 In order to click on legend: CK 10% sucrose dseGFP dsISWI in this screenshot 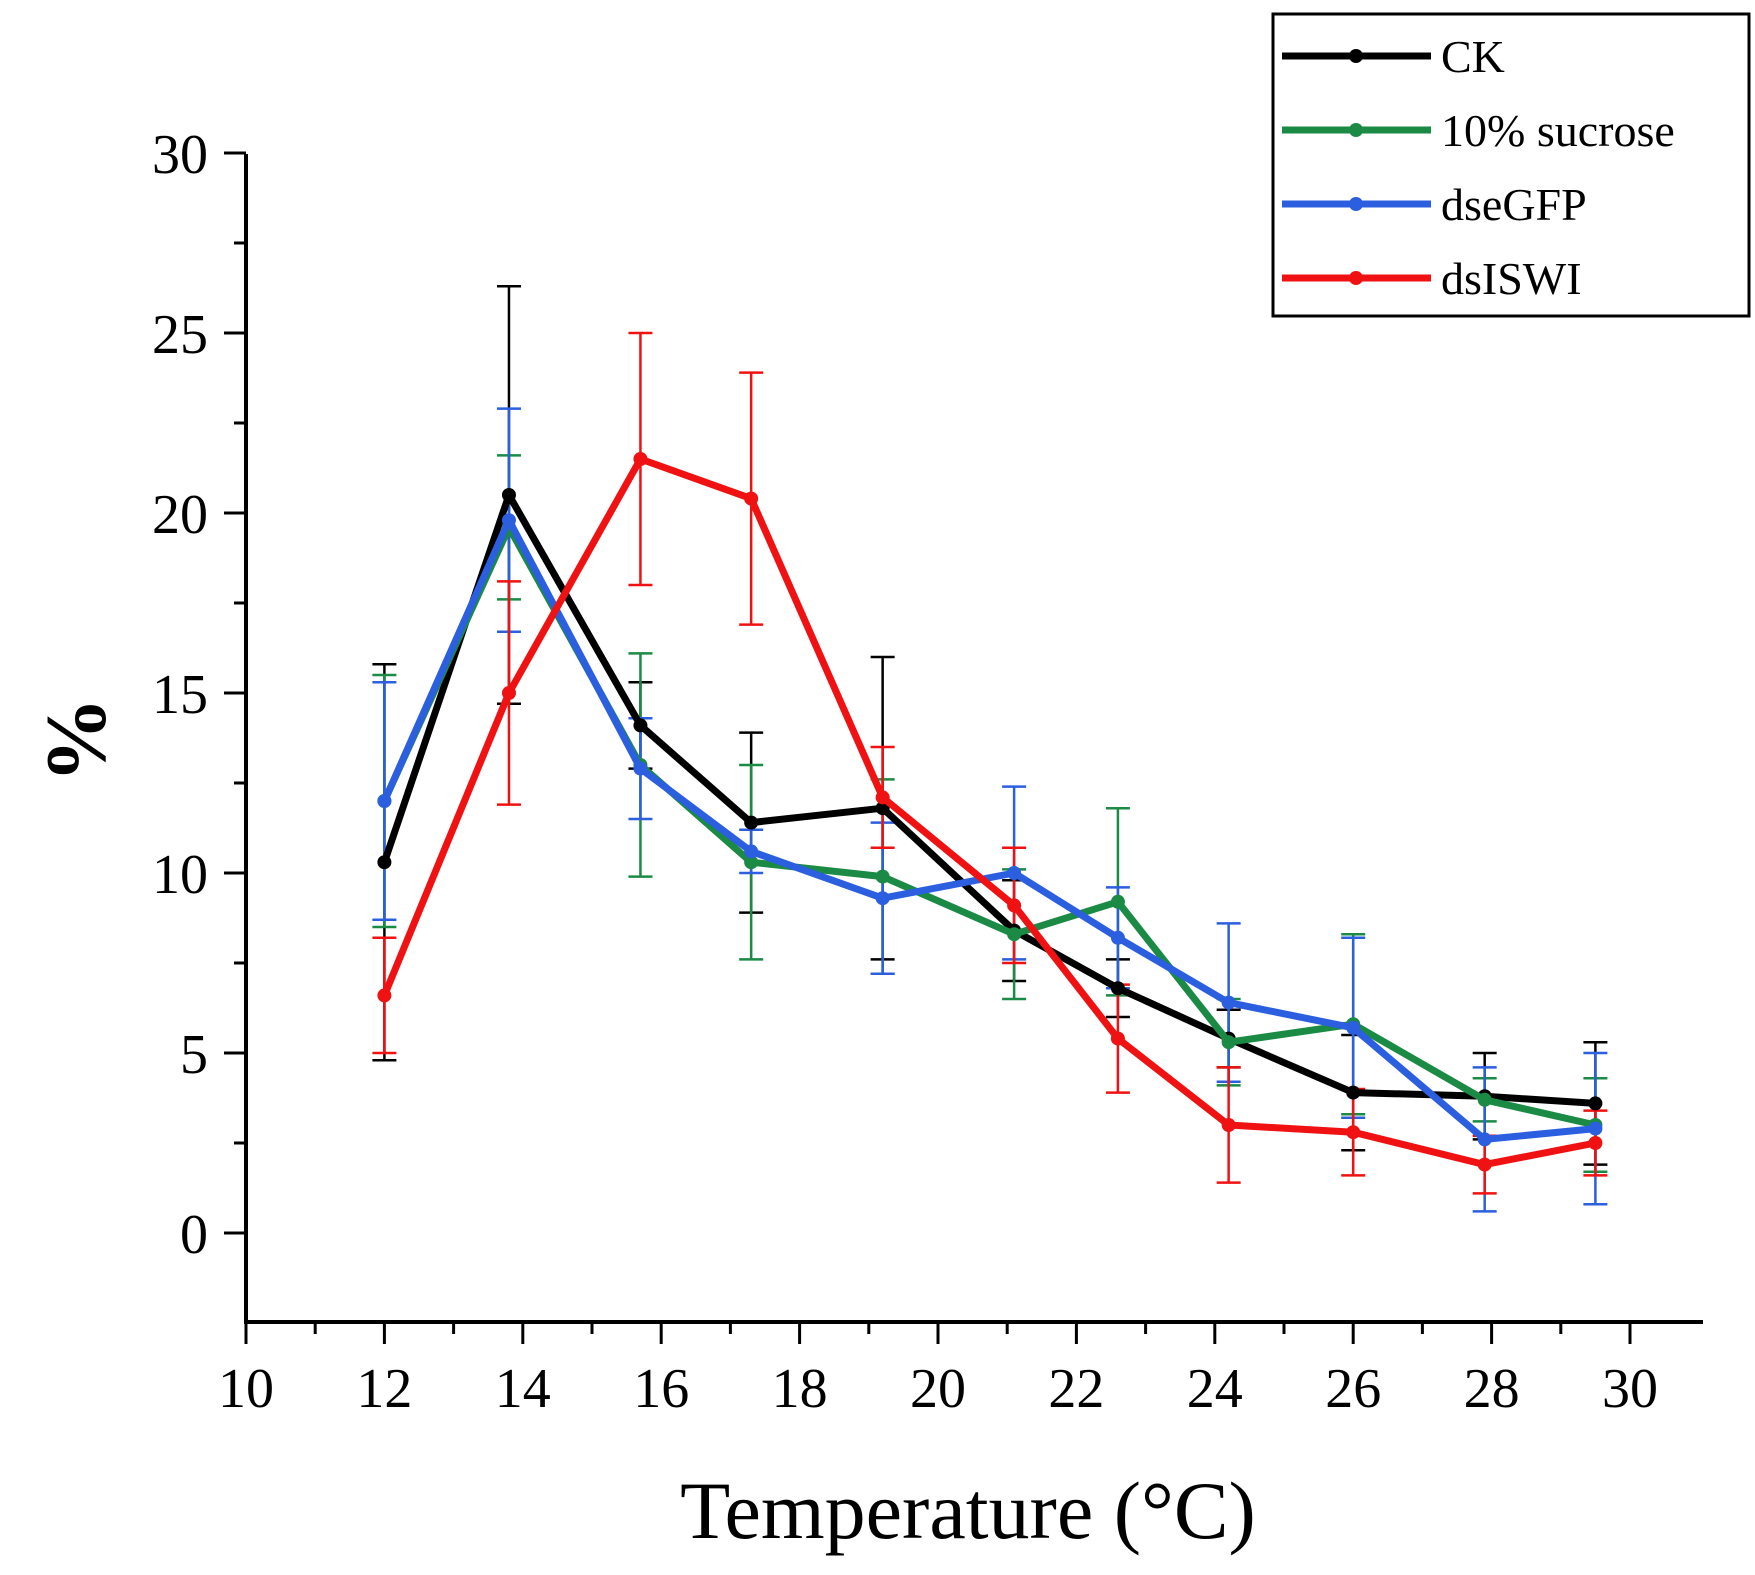, I will do `click(1511, 165)`.